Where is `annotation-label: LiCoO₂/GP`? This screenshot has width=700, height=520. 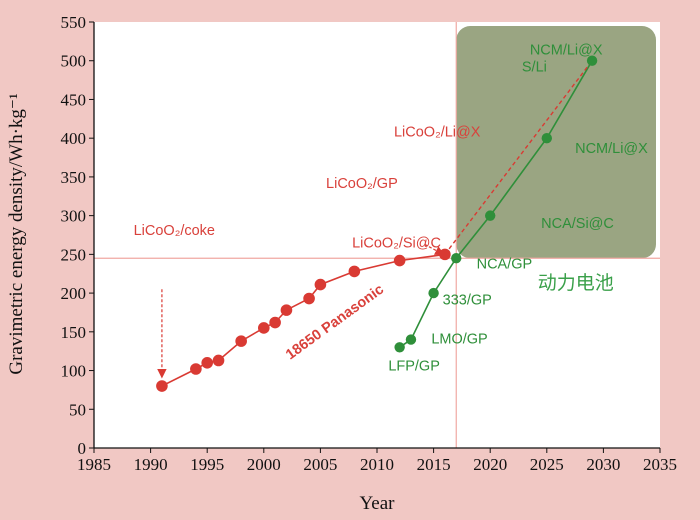
annotation-label: LiCoO₂/GP is located at coordinates (362, 184).